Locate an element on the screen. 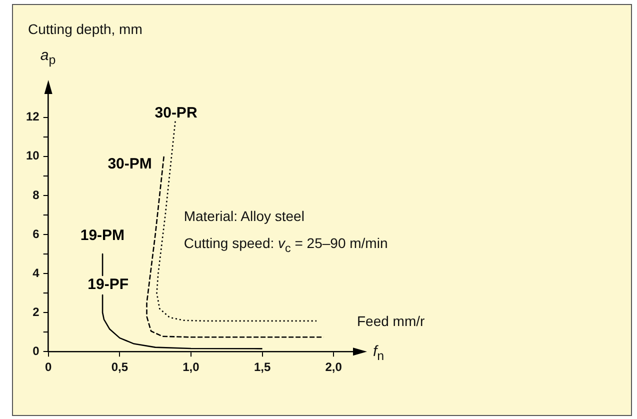 This screenshot has height=419, width=637. y-tick-label: 0 is located at coordinates (36, 351).